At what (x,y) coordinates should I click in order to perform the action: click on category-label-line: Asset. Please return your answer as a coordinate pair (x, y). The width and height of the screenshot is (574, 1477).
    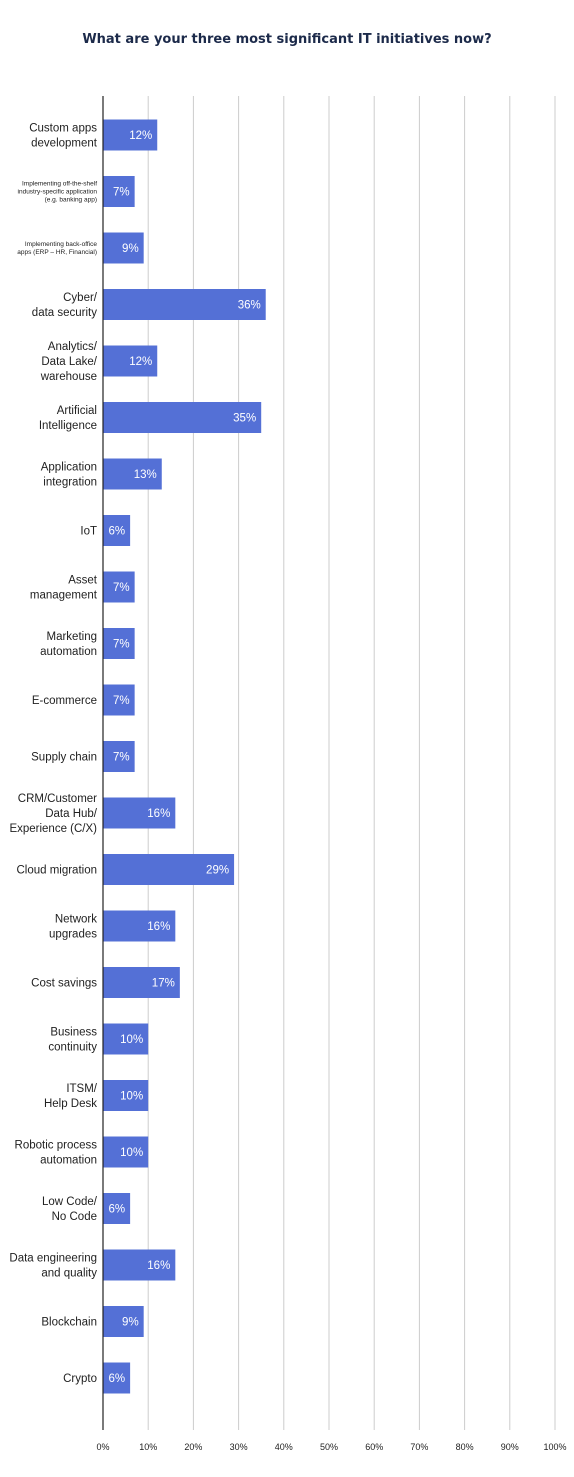
    Looking at the image, I should click on (83, 581).